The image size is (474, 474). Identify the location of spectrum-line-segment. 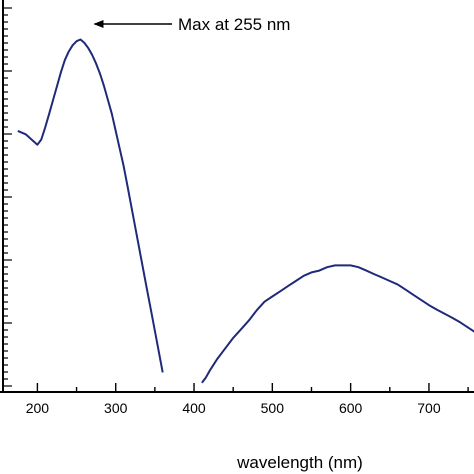
(337, 324).